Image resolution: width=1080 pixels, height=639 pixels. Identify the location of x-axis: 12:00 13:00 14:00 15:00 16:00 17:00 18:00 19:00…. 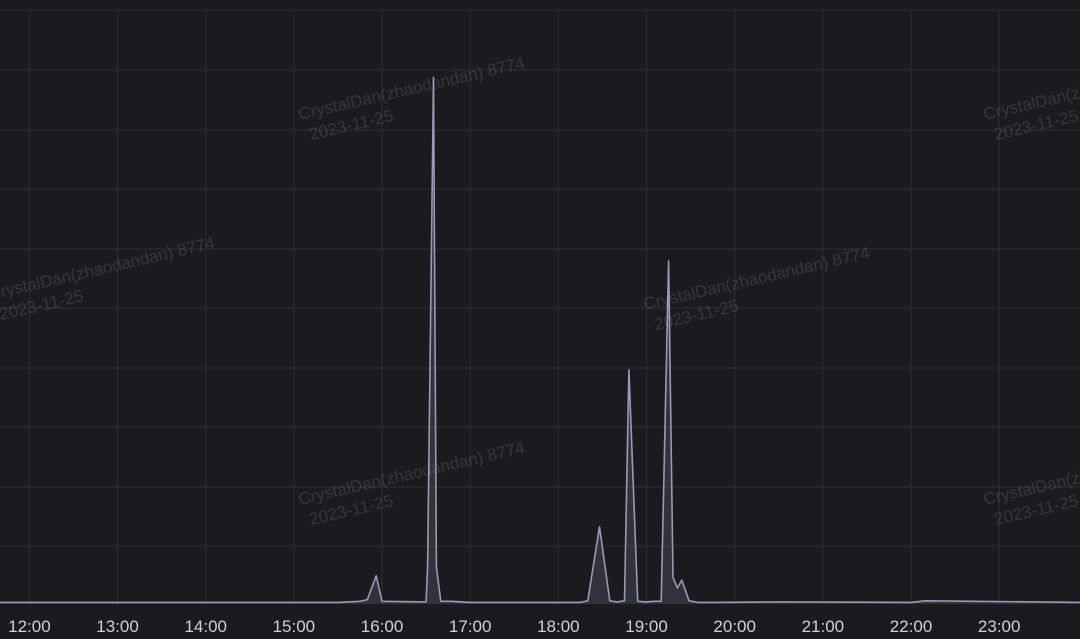
(514, 626).